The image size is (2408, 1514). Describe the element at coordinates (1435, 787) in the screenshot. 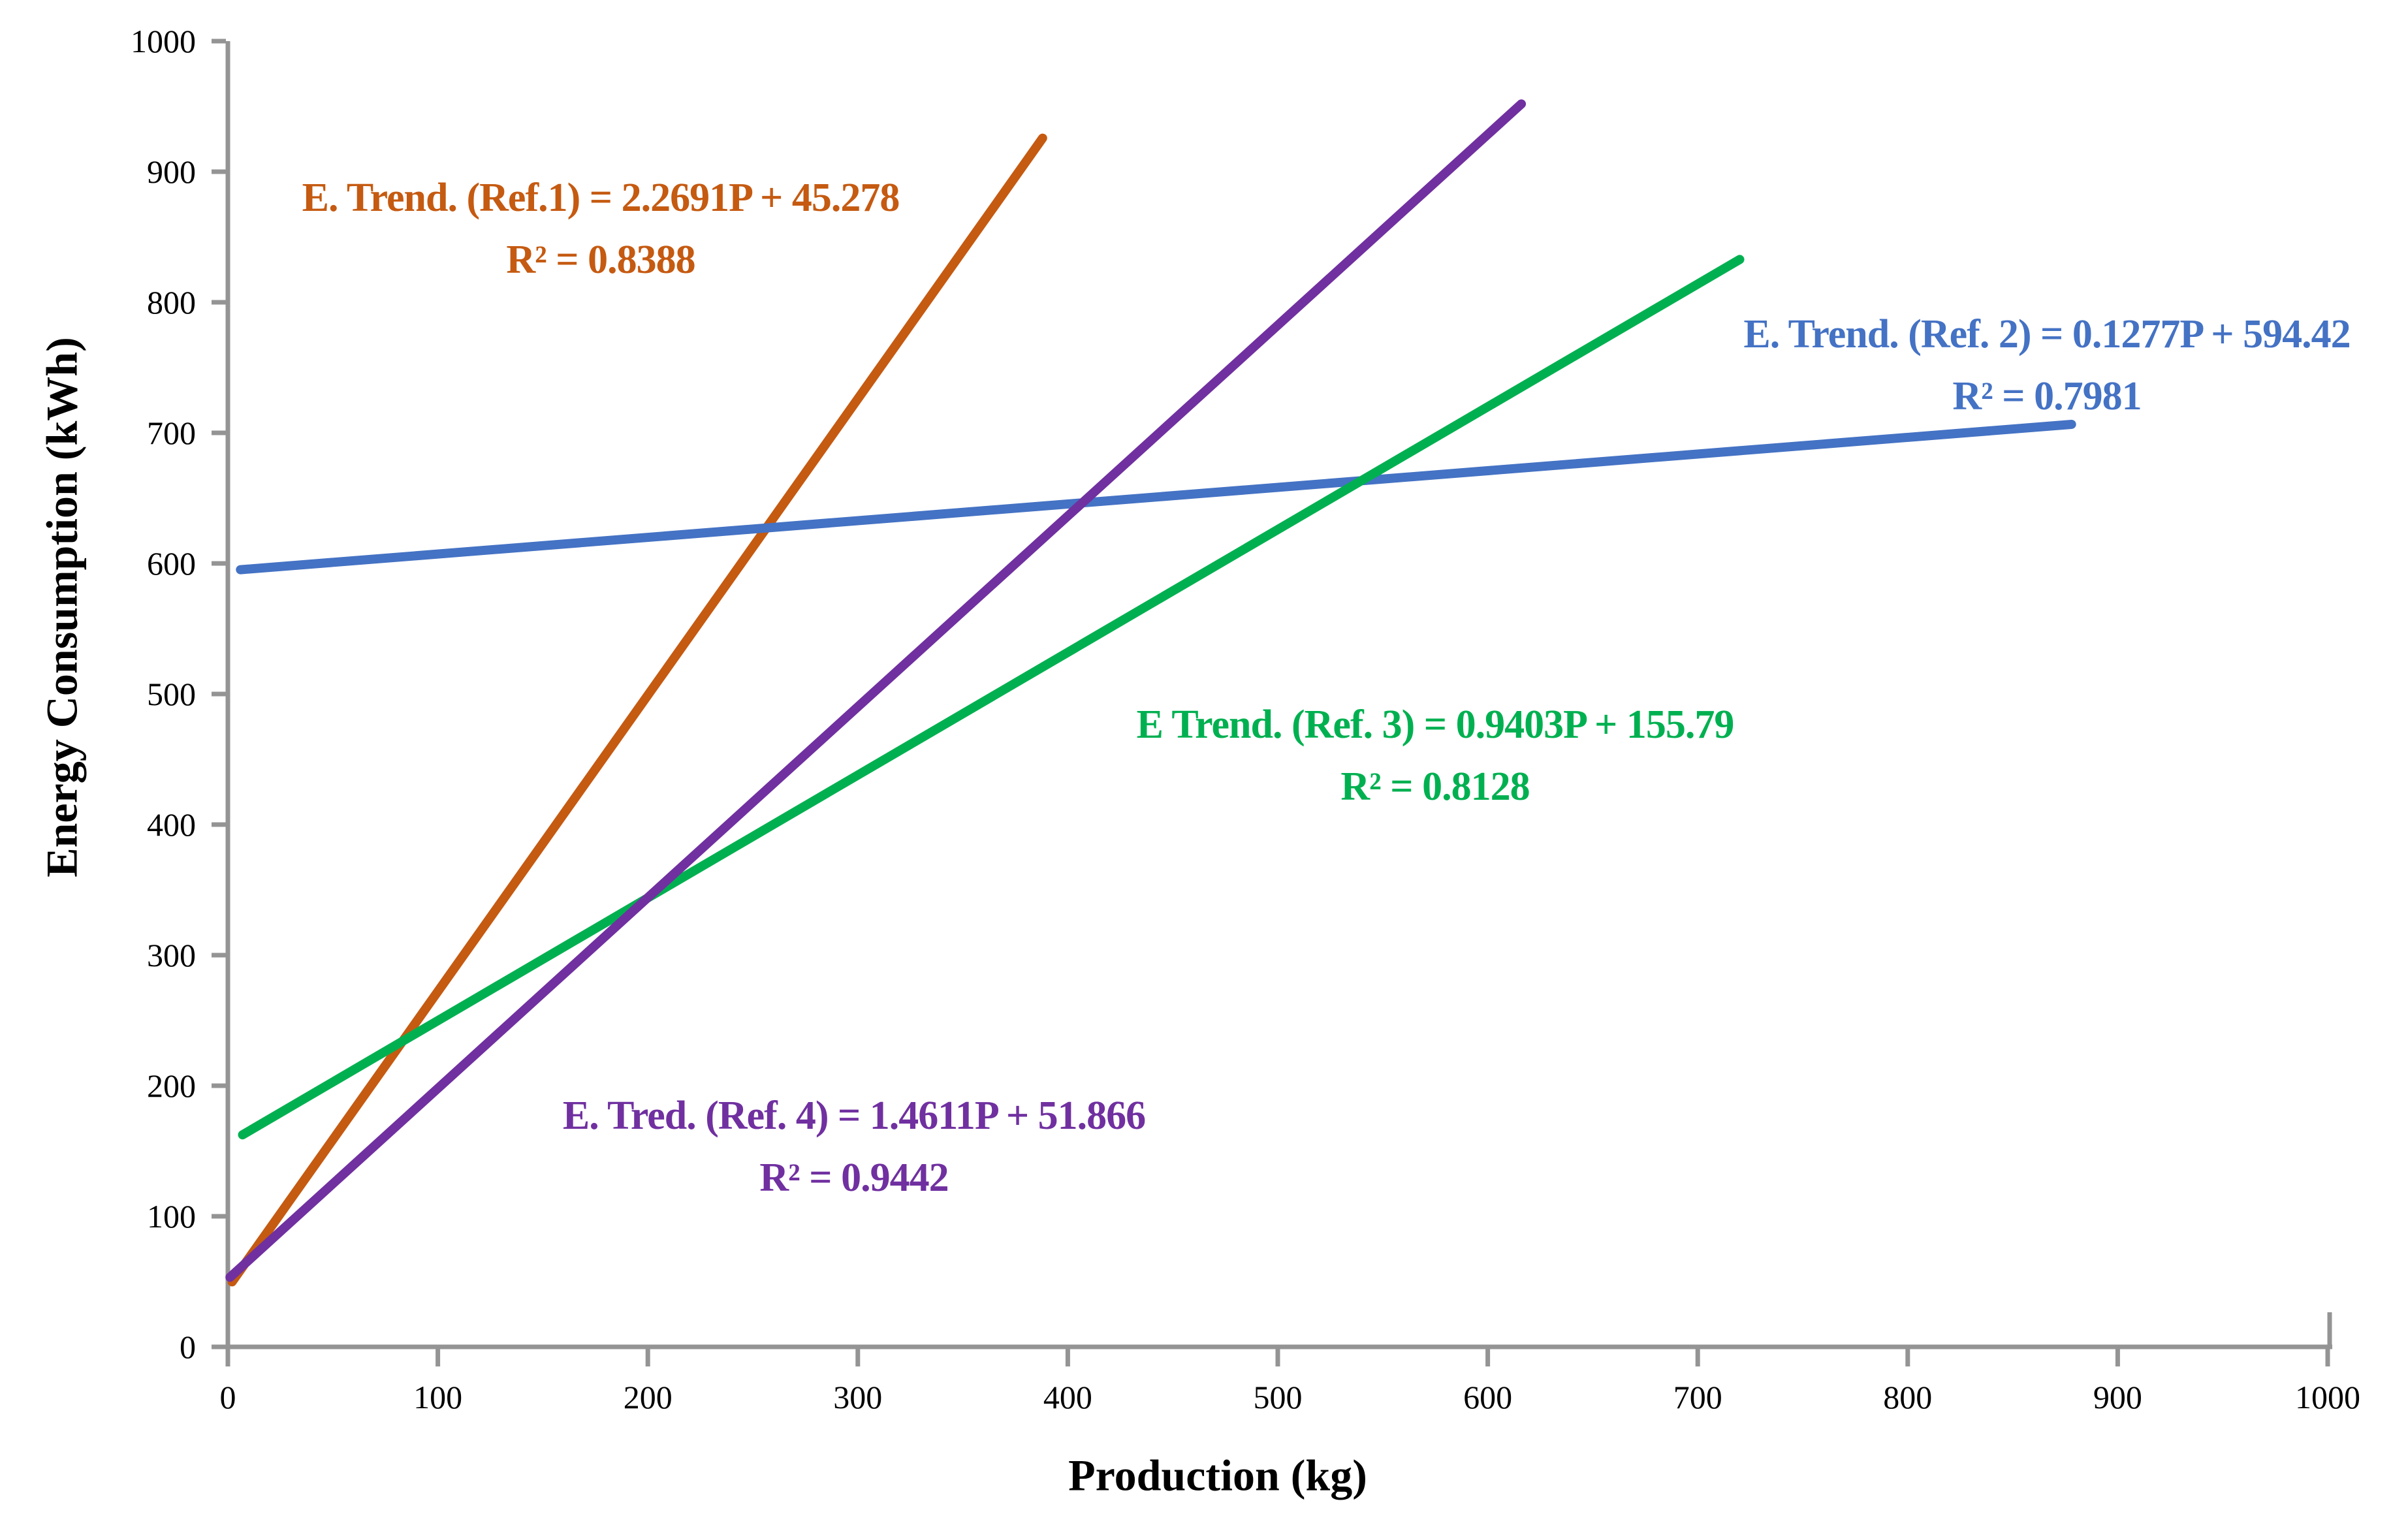

I see `annotation-ref-3-r2: R² = 0.8128` at that location.